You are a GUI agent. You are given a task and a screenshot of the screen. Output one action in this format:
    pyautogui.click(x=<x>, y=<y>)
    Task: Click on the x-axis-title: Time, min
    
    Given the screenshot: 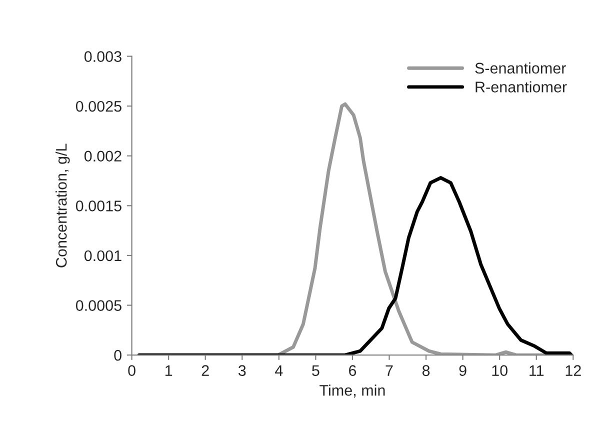 What is the action you would take?
    pyautogui.click(x=352, y=391)
    